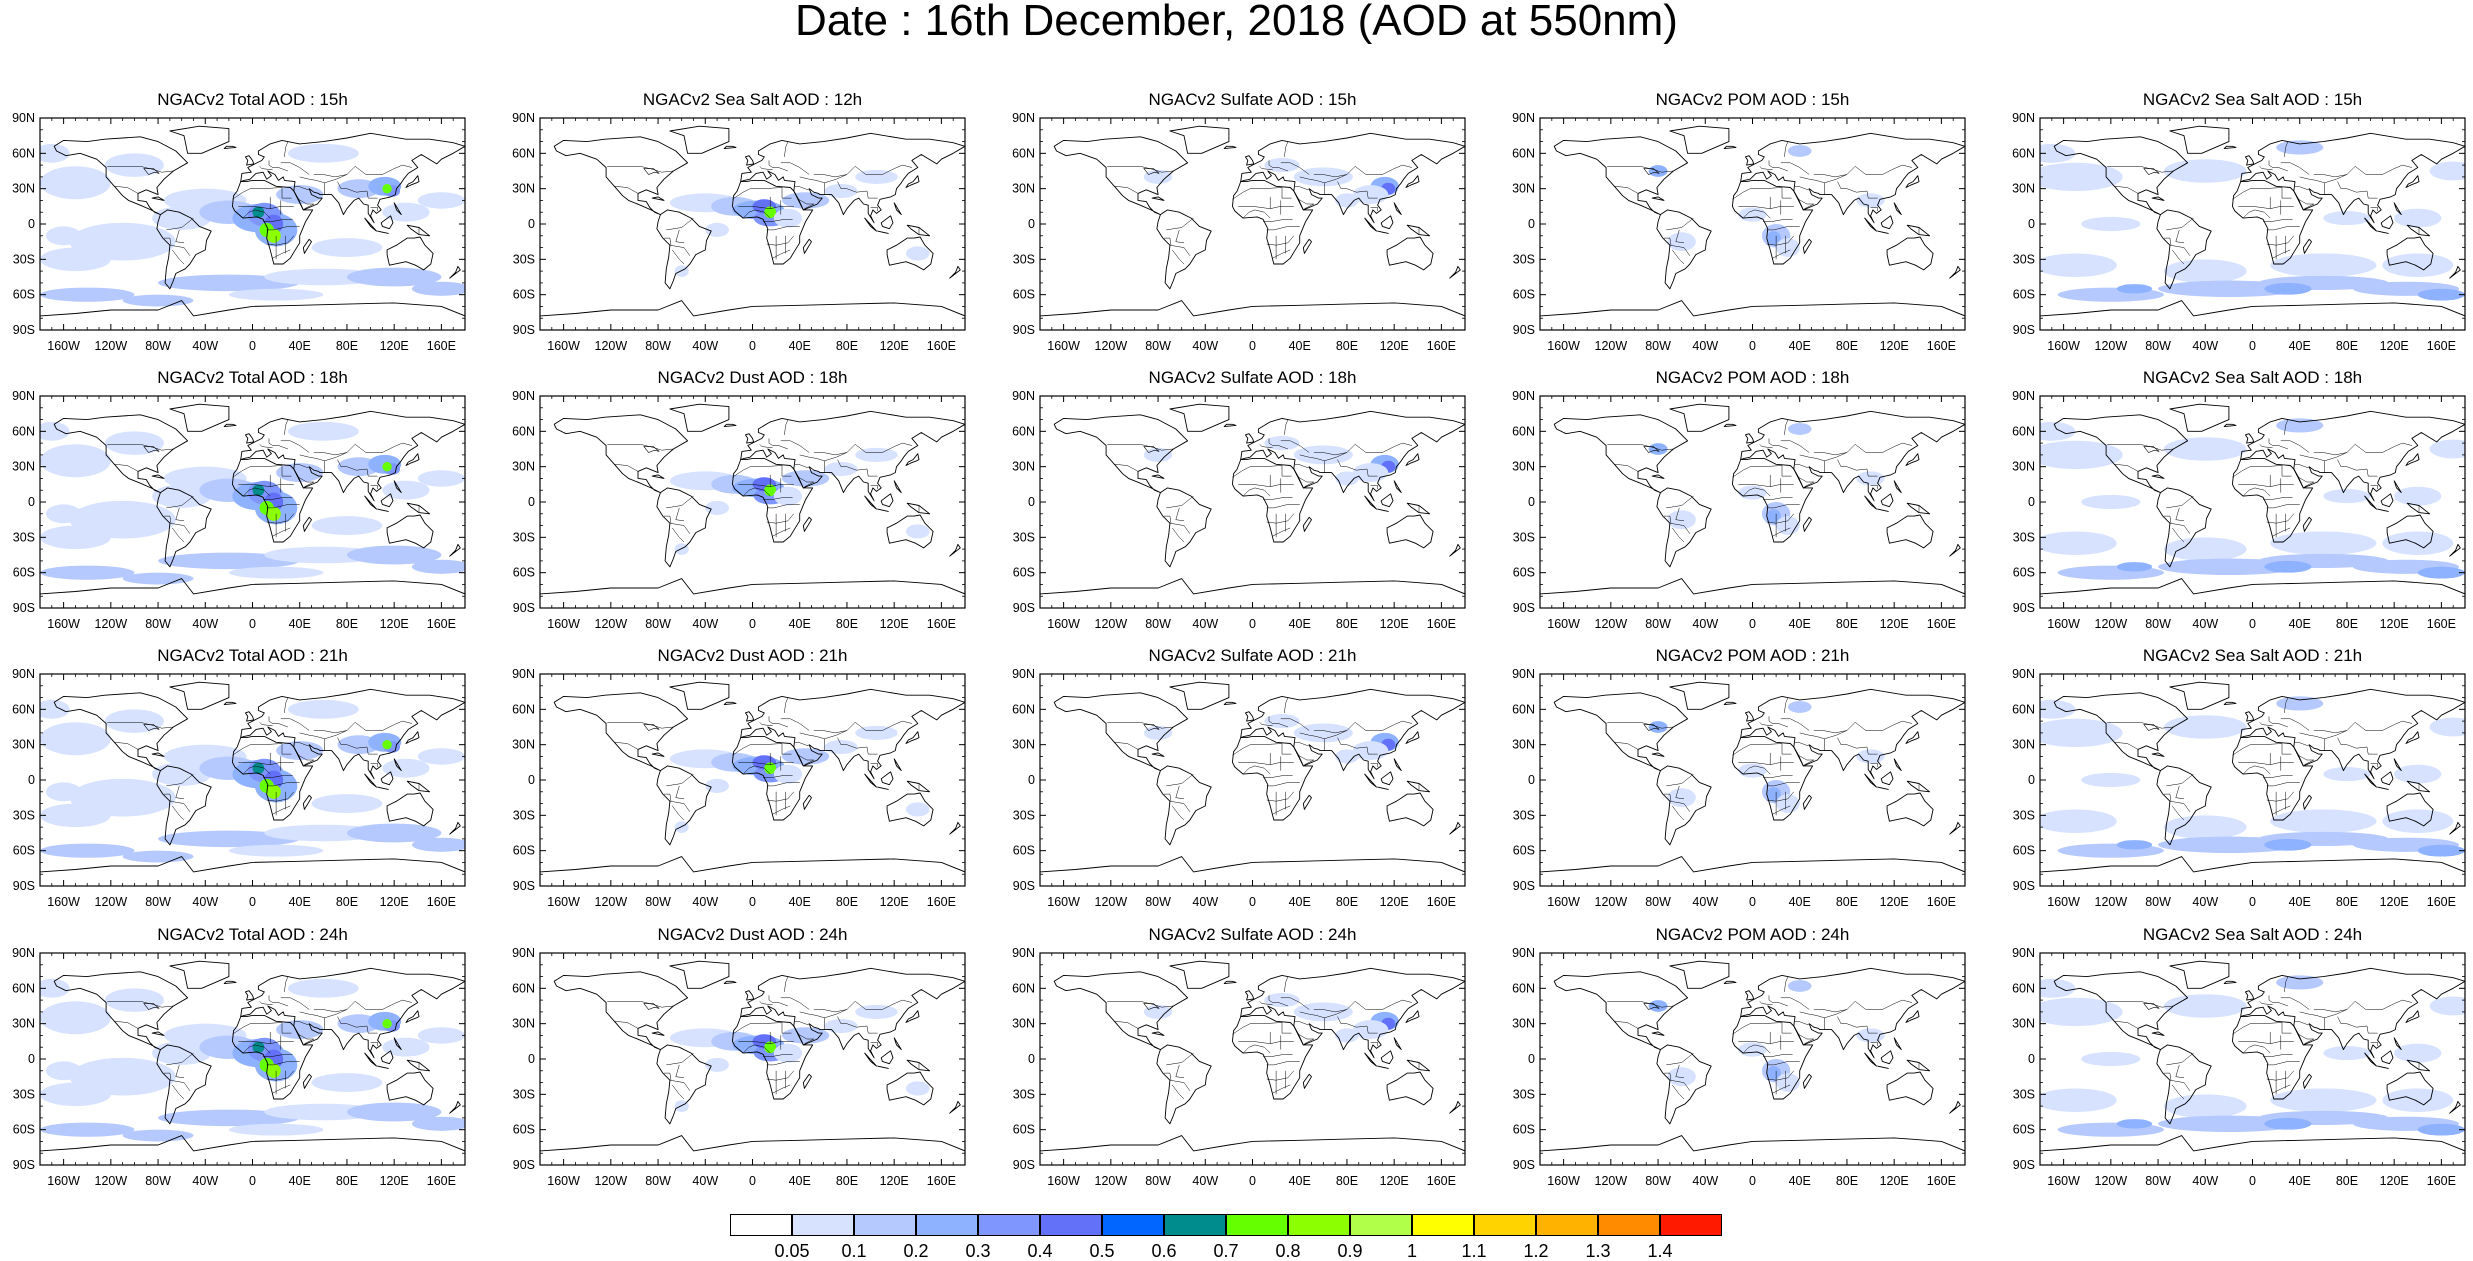  I want to click on panel-title: NGACv2 Total AOD : 18h, so click(252, 377).